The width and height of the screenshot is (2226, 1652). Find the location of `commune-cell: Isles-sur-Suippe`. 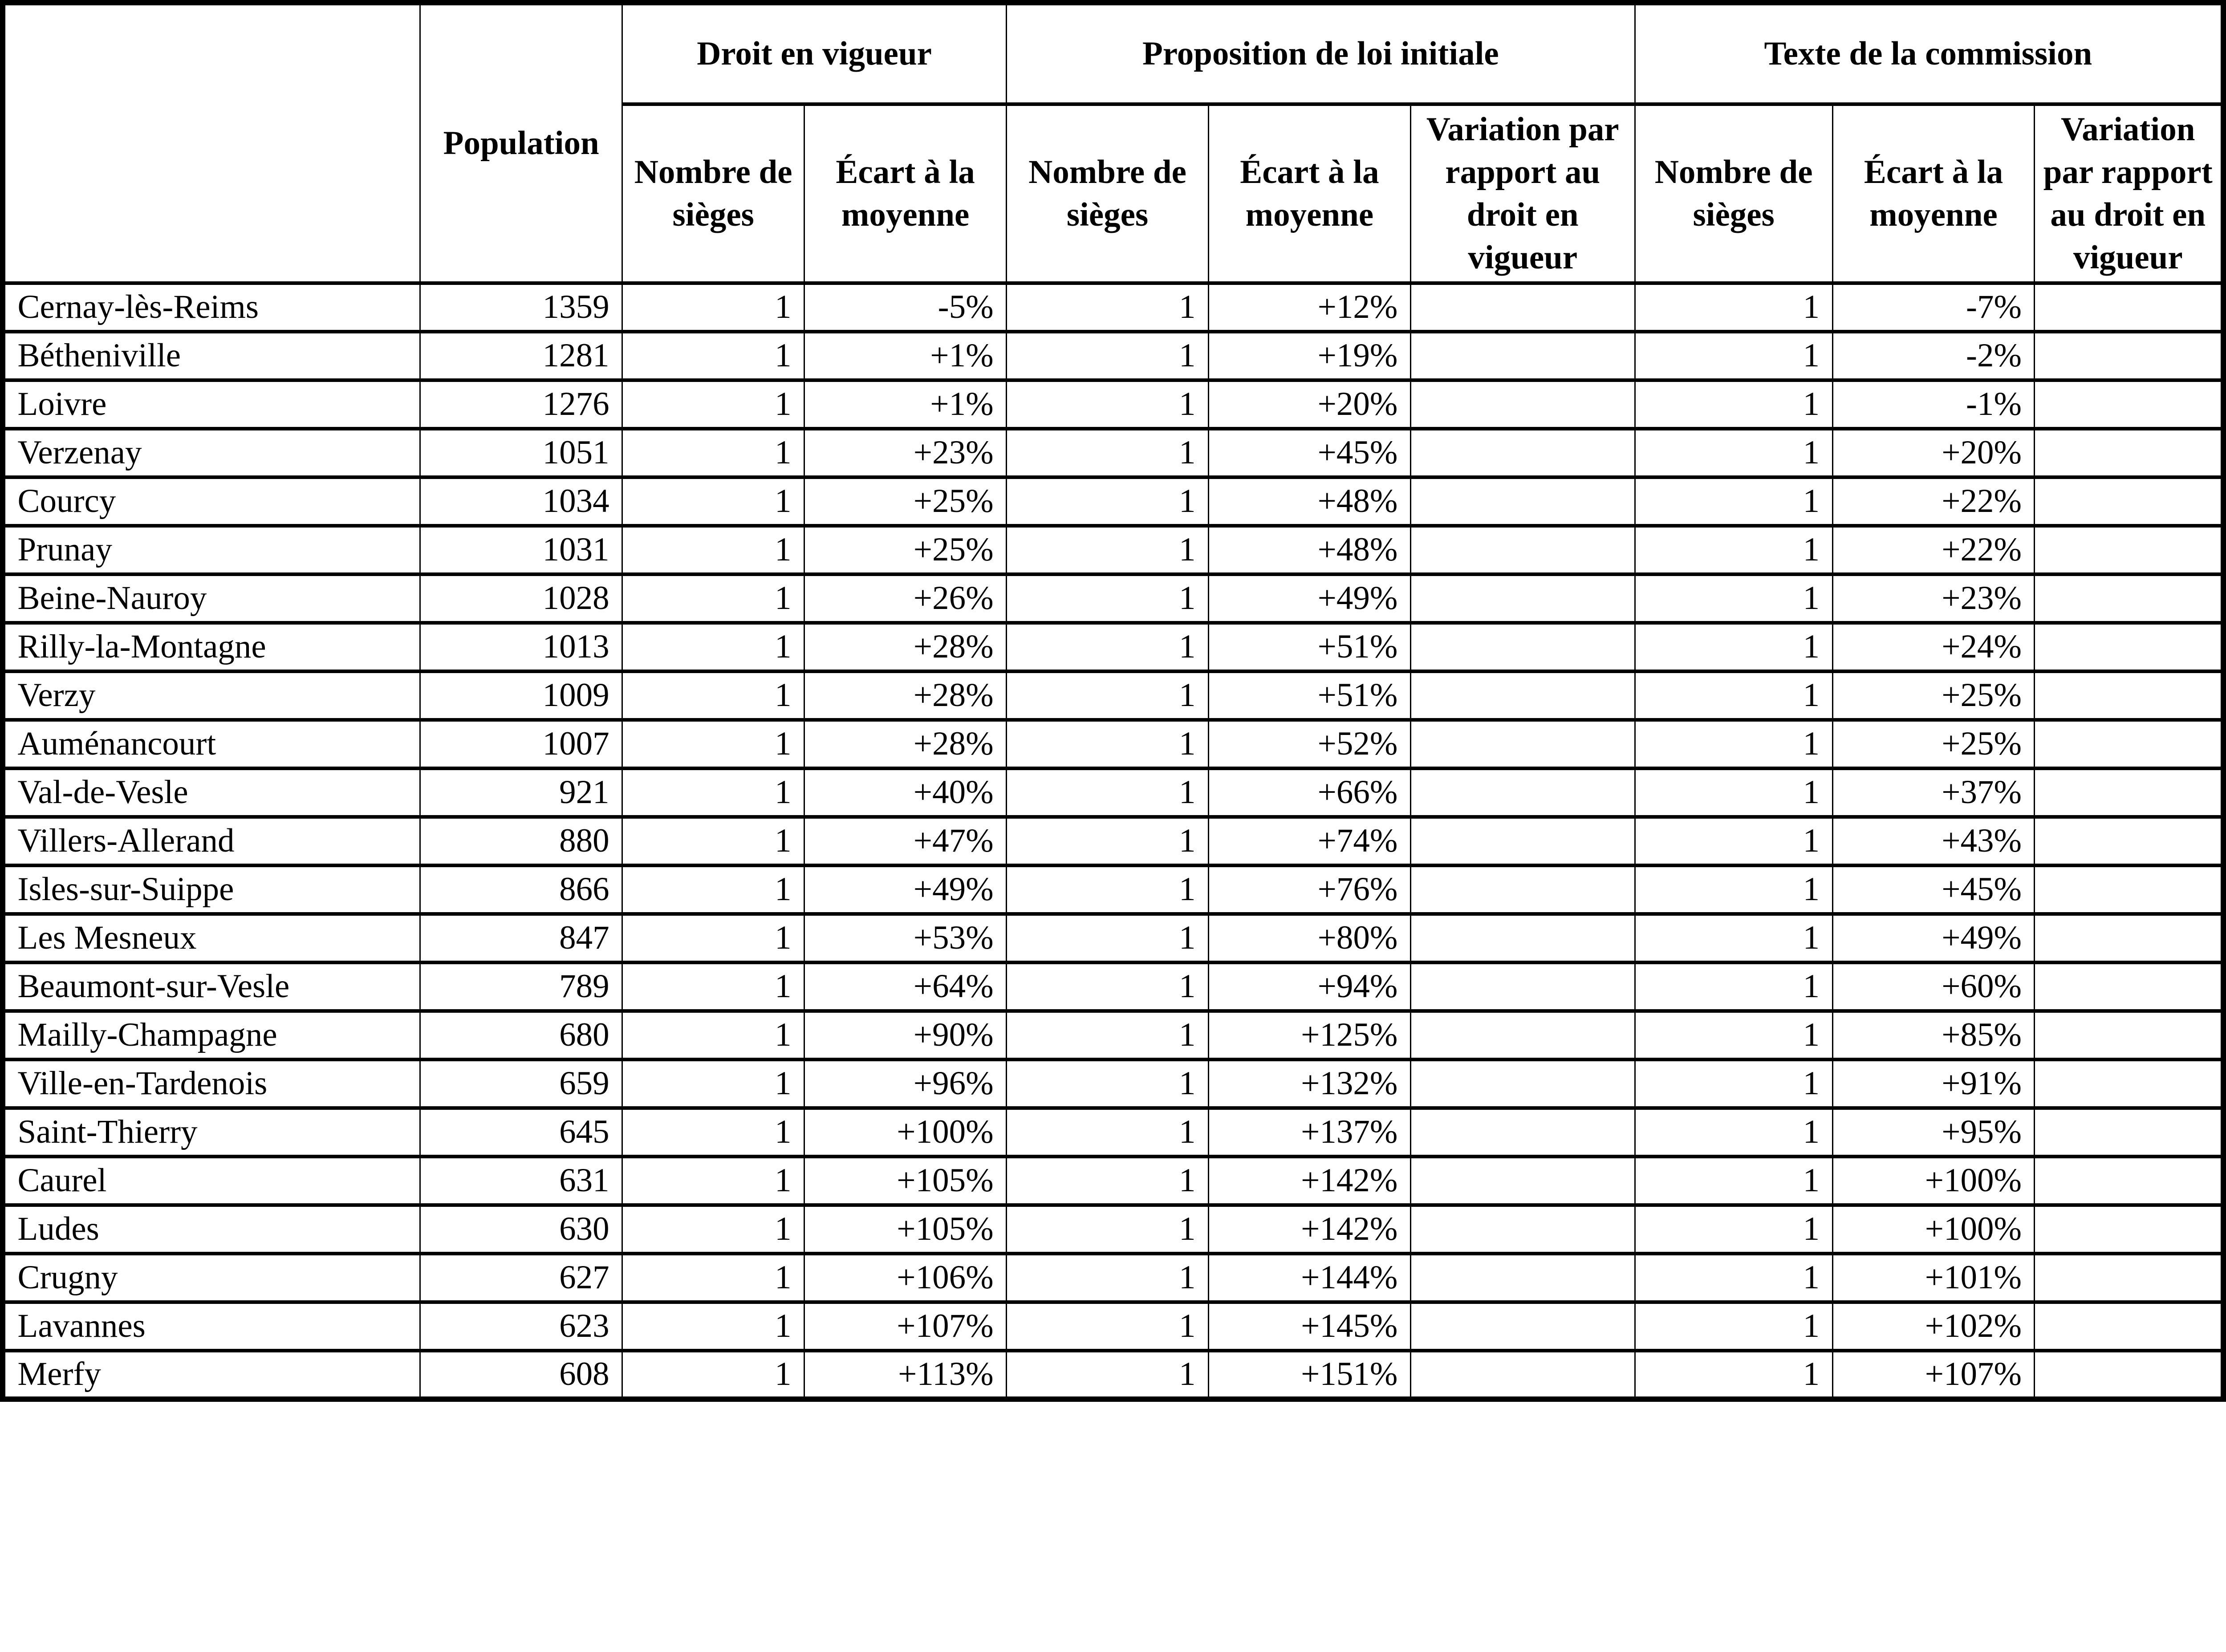

commune-cell: Isles-sur-Suippe is located at coordinates (211, 889).